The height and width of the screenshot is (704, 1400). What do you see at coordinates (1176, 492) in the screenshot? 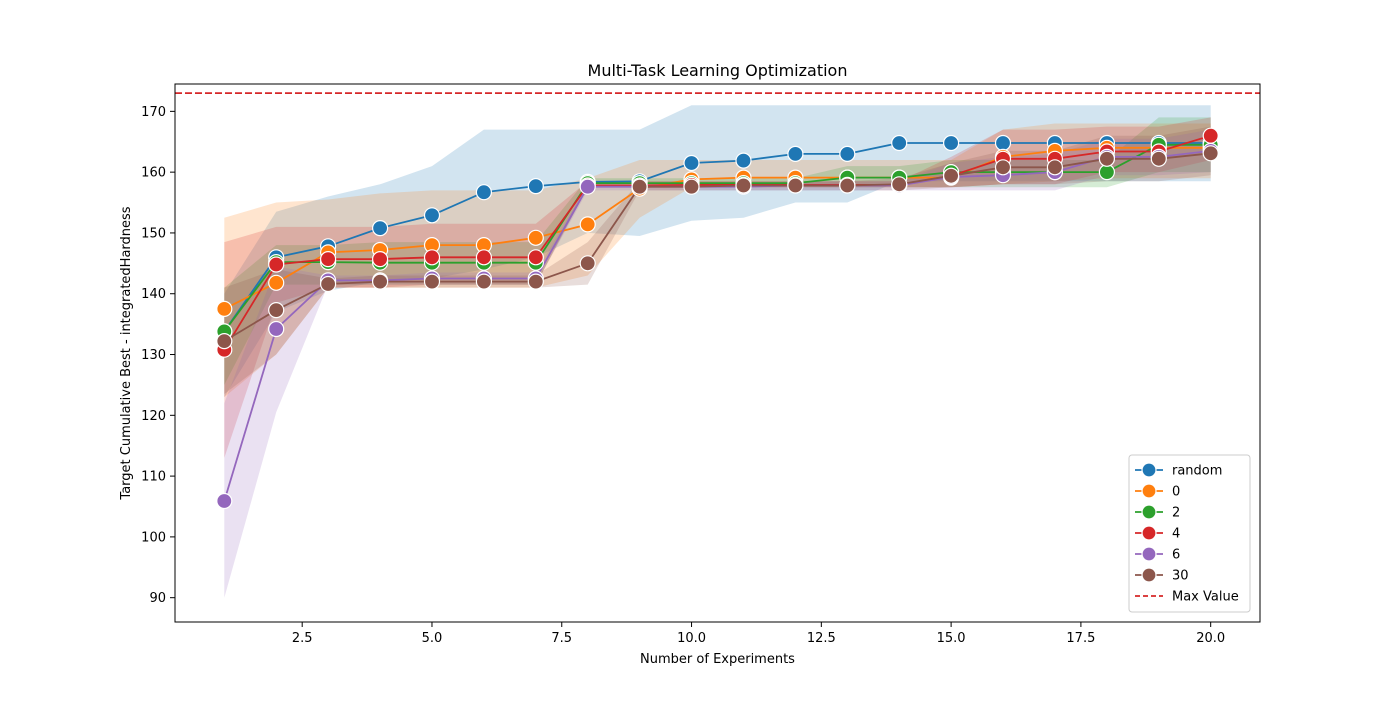
I see `legend-label-0: 0` at bounding box center [1176, 492].